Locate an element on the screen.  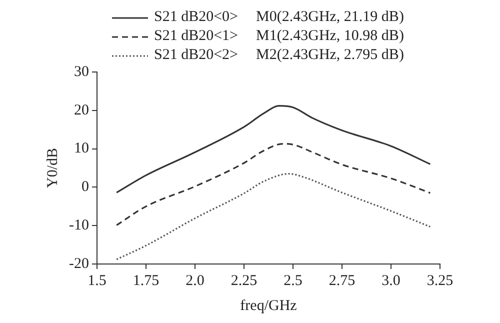
x-tick-label: 2.5 is located at coordinates (293, 280).